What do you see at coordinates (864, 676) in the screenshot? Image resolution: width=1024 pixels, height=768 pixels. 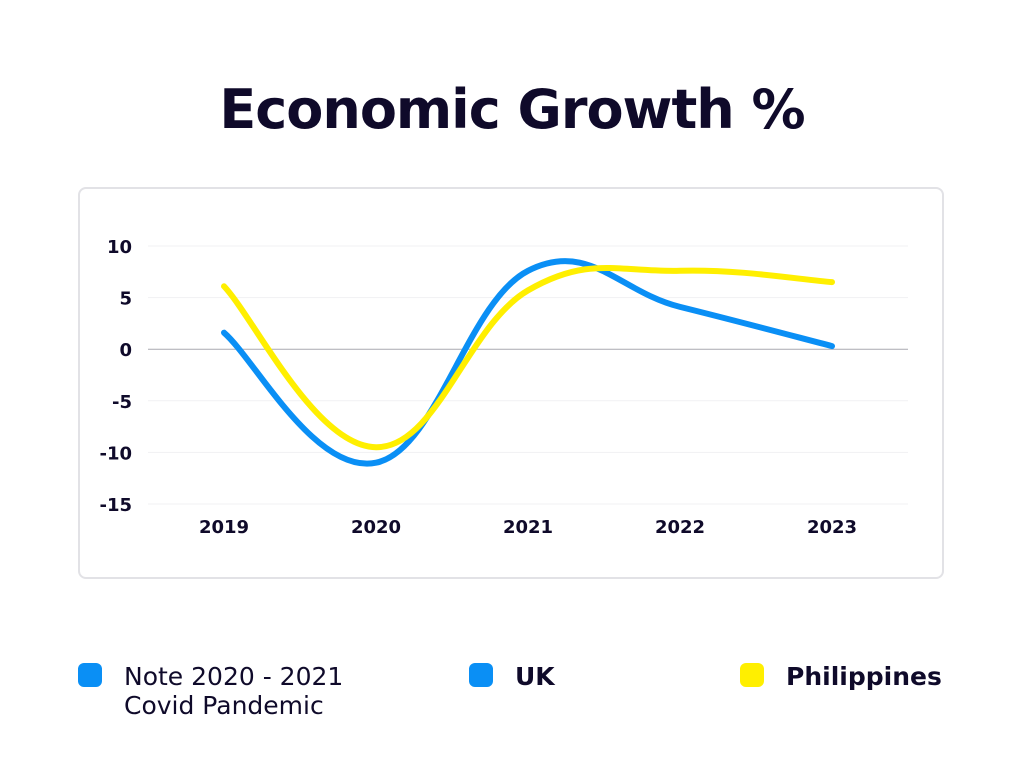 I see `legend-philippines-label: Philippines` at bounding box center [864, 676].